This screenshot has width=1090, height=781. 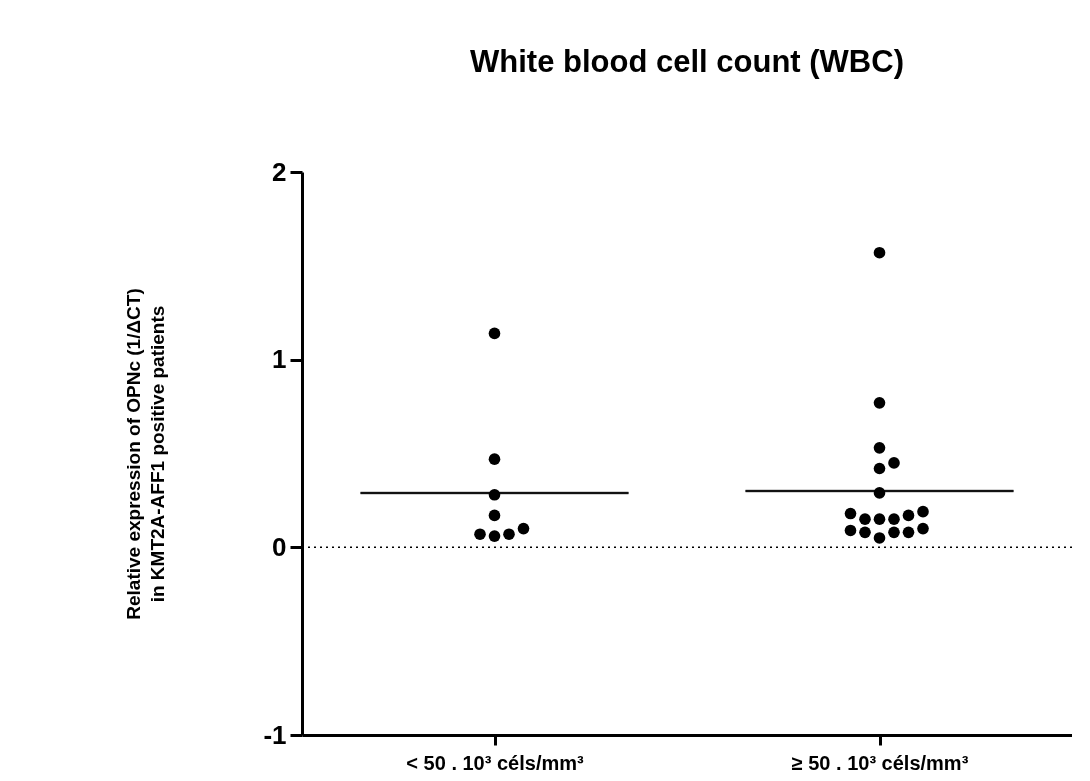 I want to click on x-tick-label: < 50 . 10³ céls/mm³, so click(x=495, y=762).